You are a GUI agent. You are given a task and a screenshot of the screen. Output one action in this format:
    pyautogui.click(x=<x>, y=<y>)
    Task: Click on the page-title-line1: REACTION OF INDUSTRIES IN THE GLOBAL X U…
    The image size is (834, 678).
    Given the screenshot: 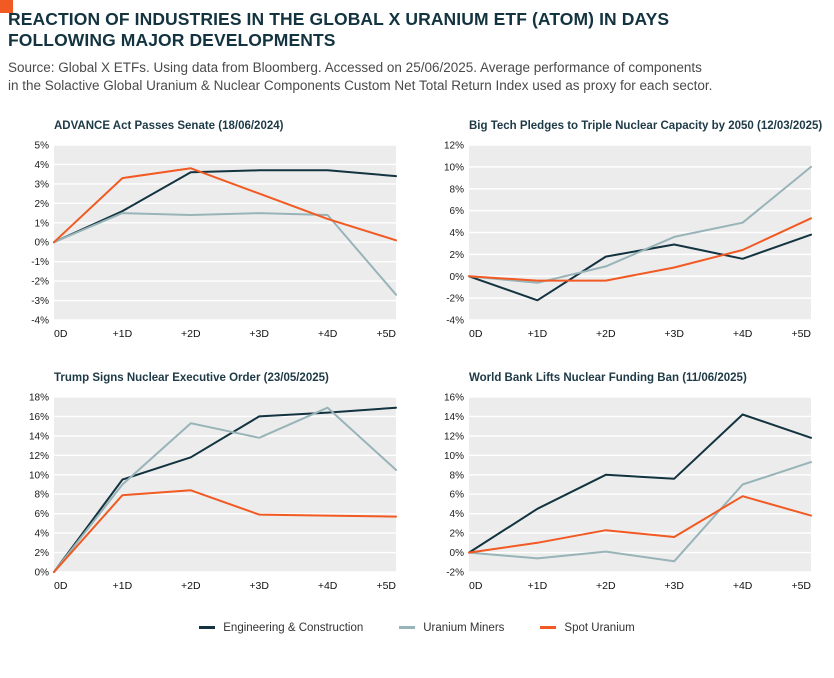 What is the action you would take?
    pyautogui.click(x=339, y=19)
    